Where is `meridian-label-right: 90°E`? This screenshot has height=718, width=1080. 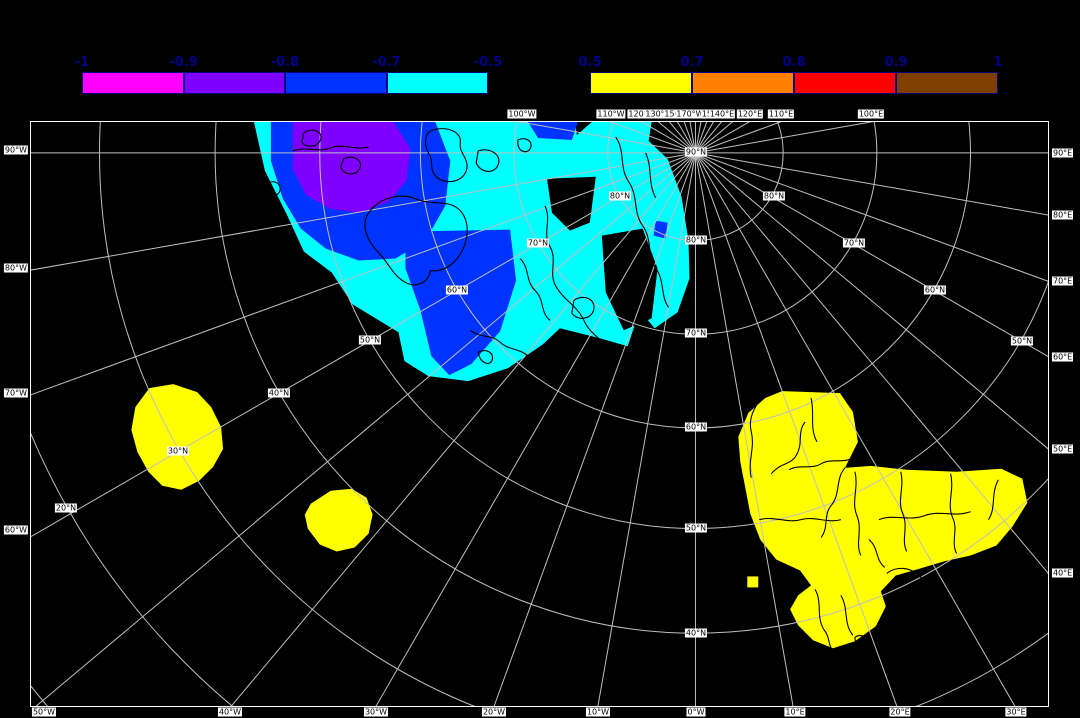 meridian-label-right: 90°E is located at coordinates (1063, 153).